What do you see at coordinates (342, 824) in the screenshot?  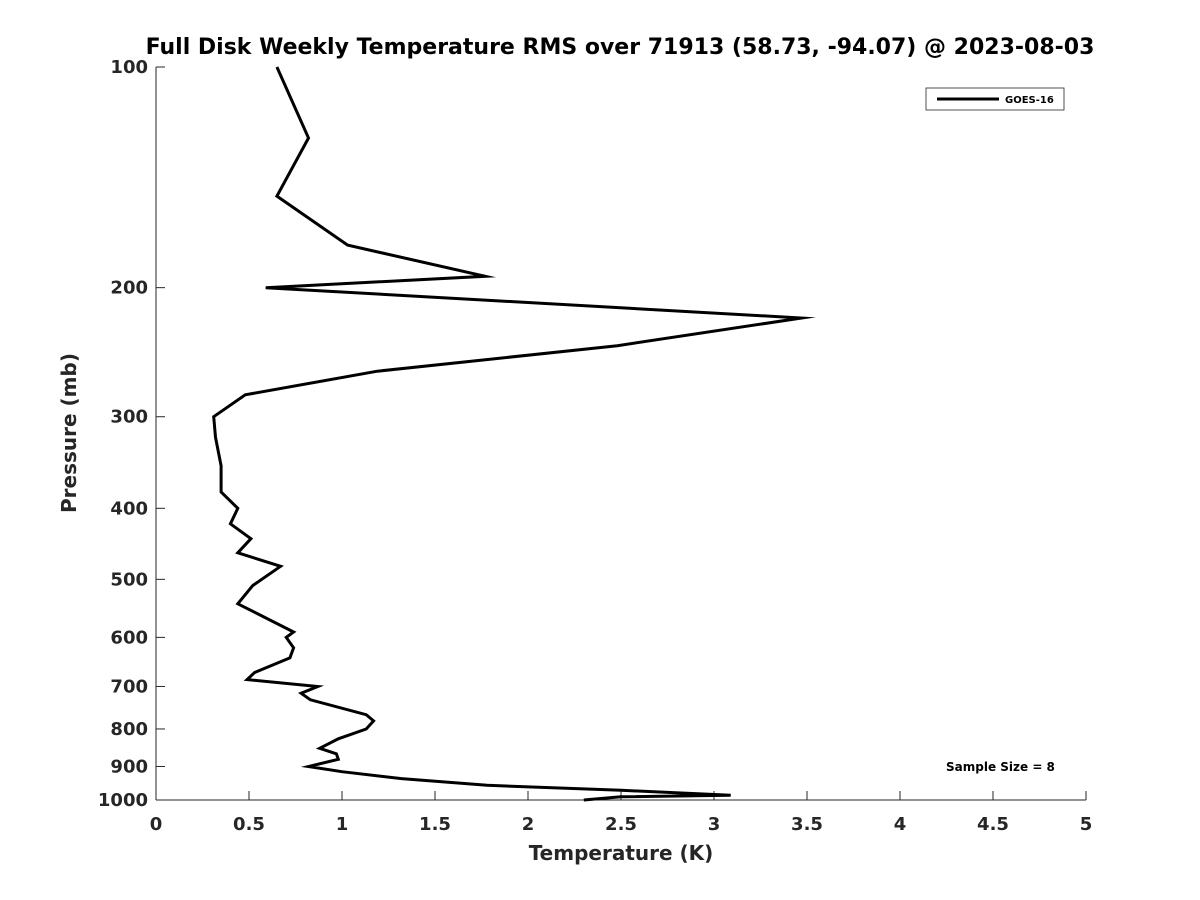 I see `x-tick-label: 1` at bounding box center [342, 824].